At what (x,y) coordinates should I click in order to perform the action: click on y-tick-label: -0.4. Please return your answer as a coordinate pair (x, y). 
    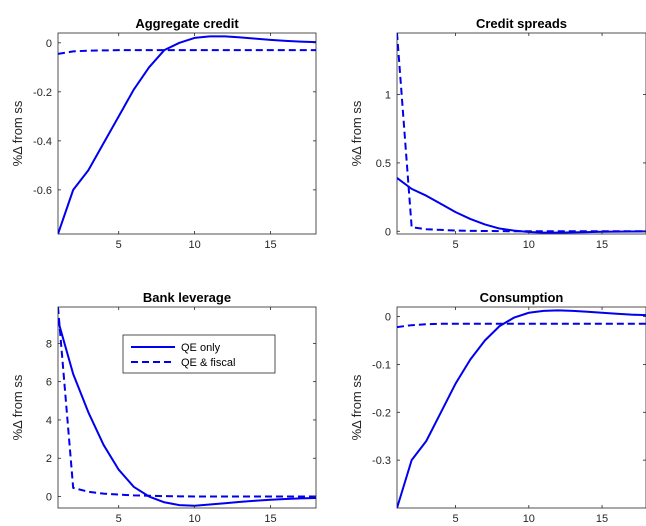
    Looking at the image, I should click on (42, 142).